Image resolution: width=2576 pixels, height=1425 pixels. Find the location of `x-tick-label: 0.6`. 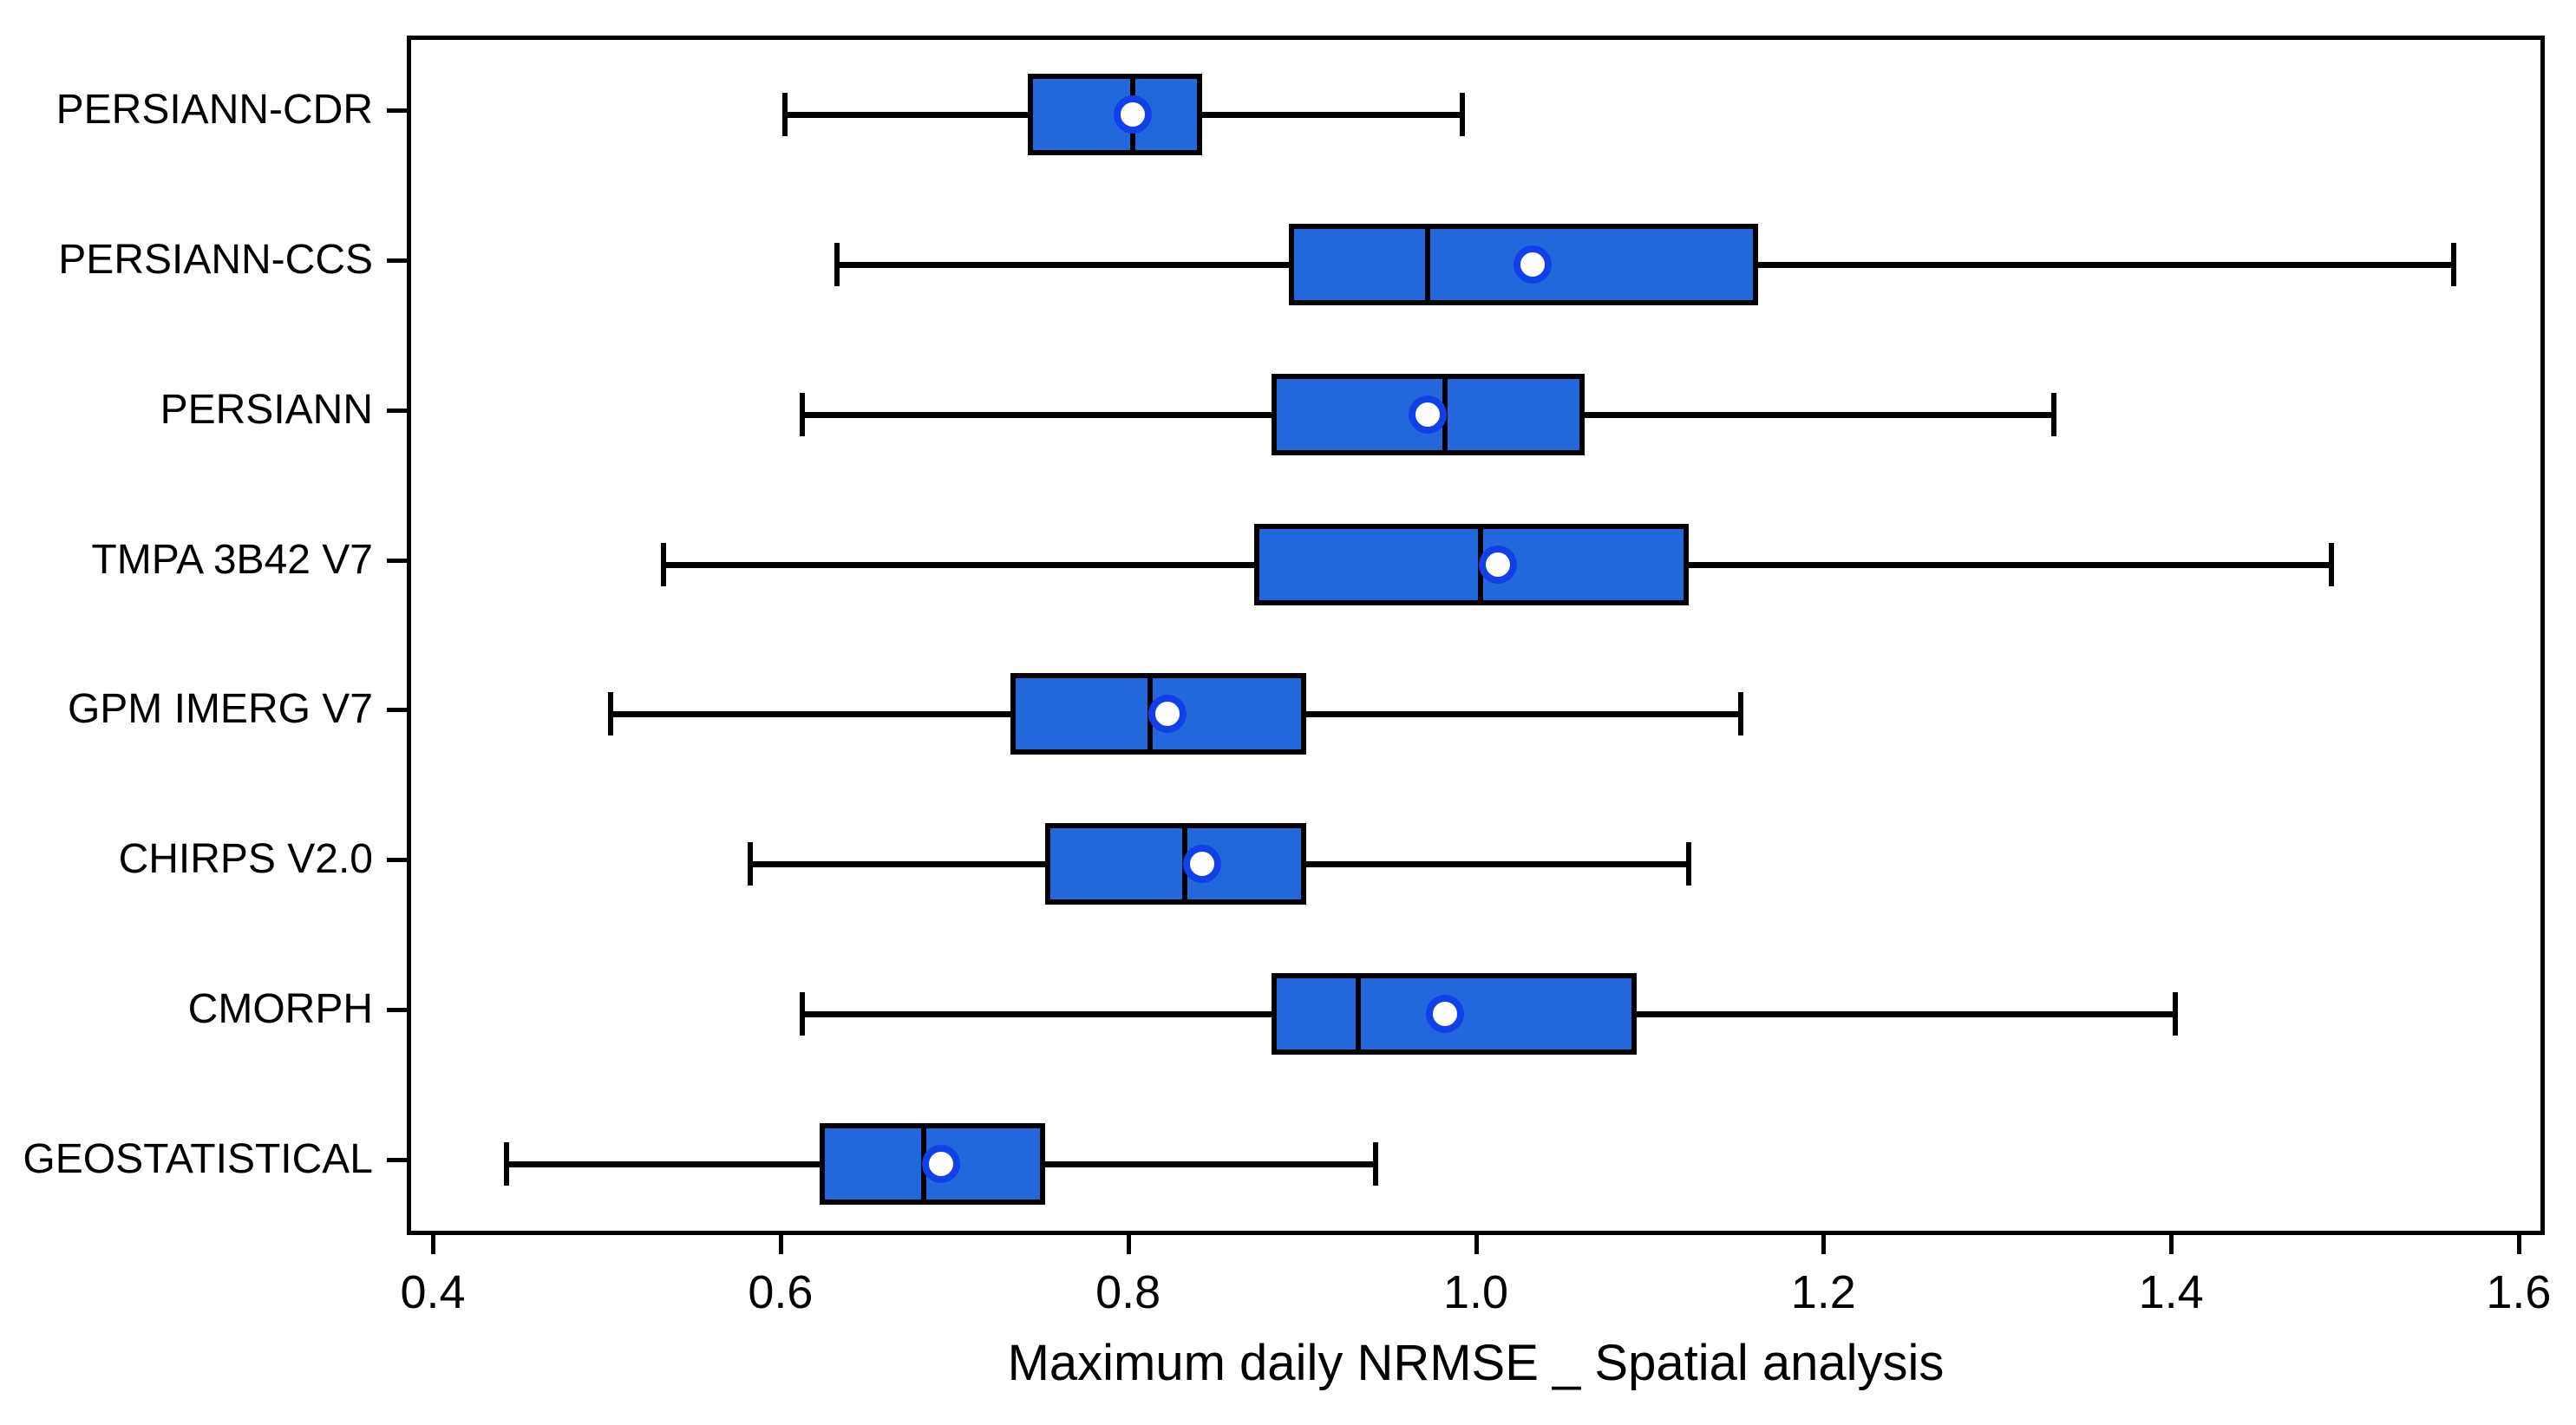

x-tick-label: 0.6 is located at coordinates (781, 1292).